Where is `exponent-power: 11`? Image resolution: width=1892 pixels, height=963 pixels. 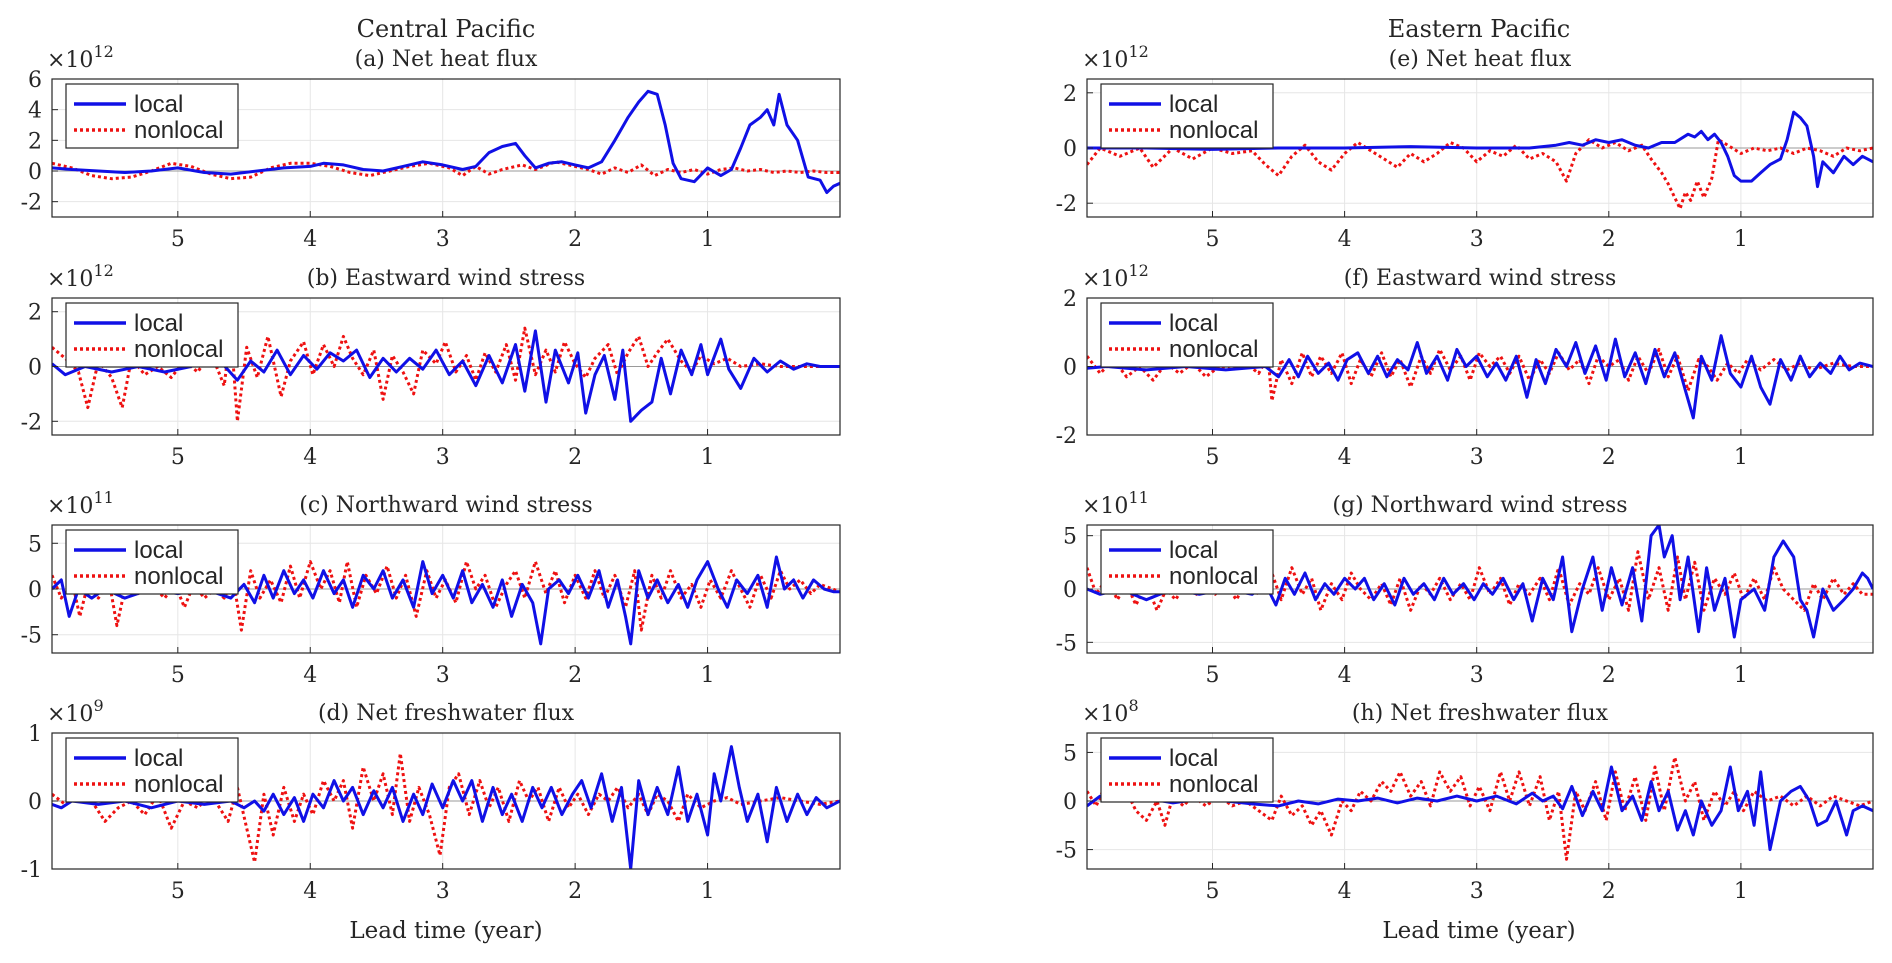
exponent-power: 11 is located at coordinates (103, 497).